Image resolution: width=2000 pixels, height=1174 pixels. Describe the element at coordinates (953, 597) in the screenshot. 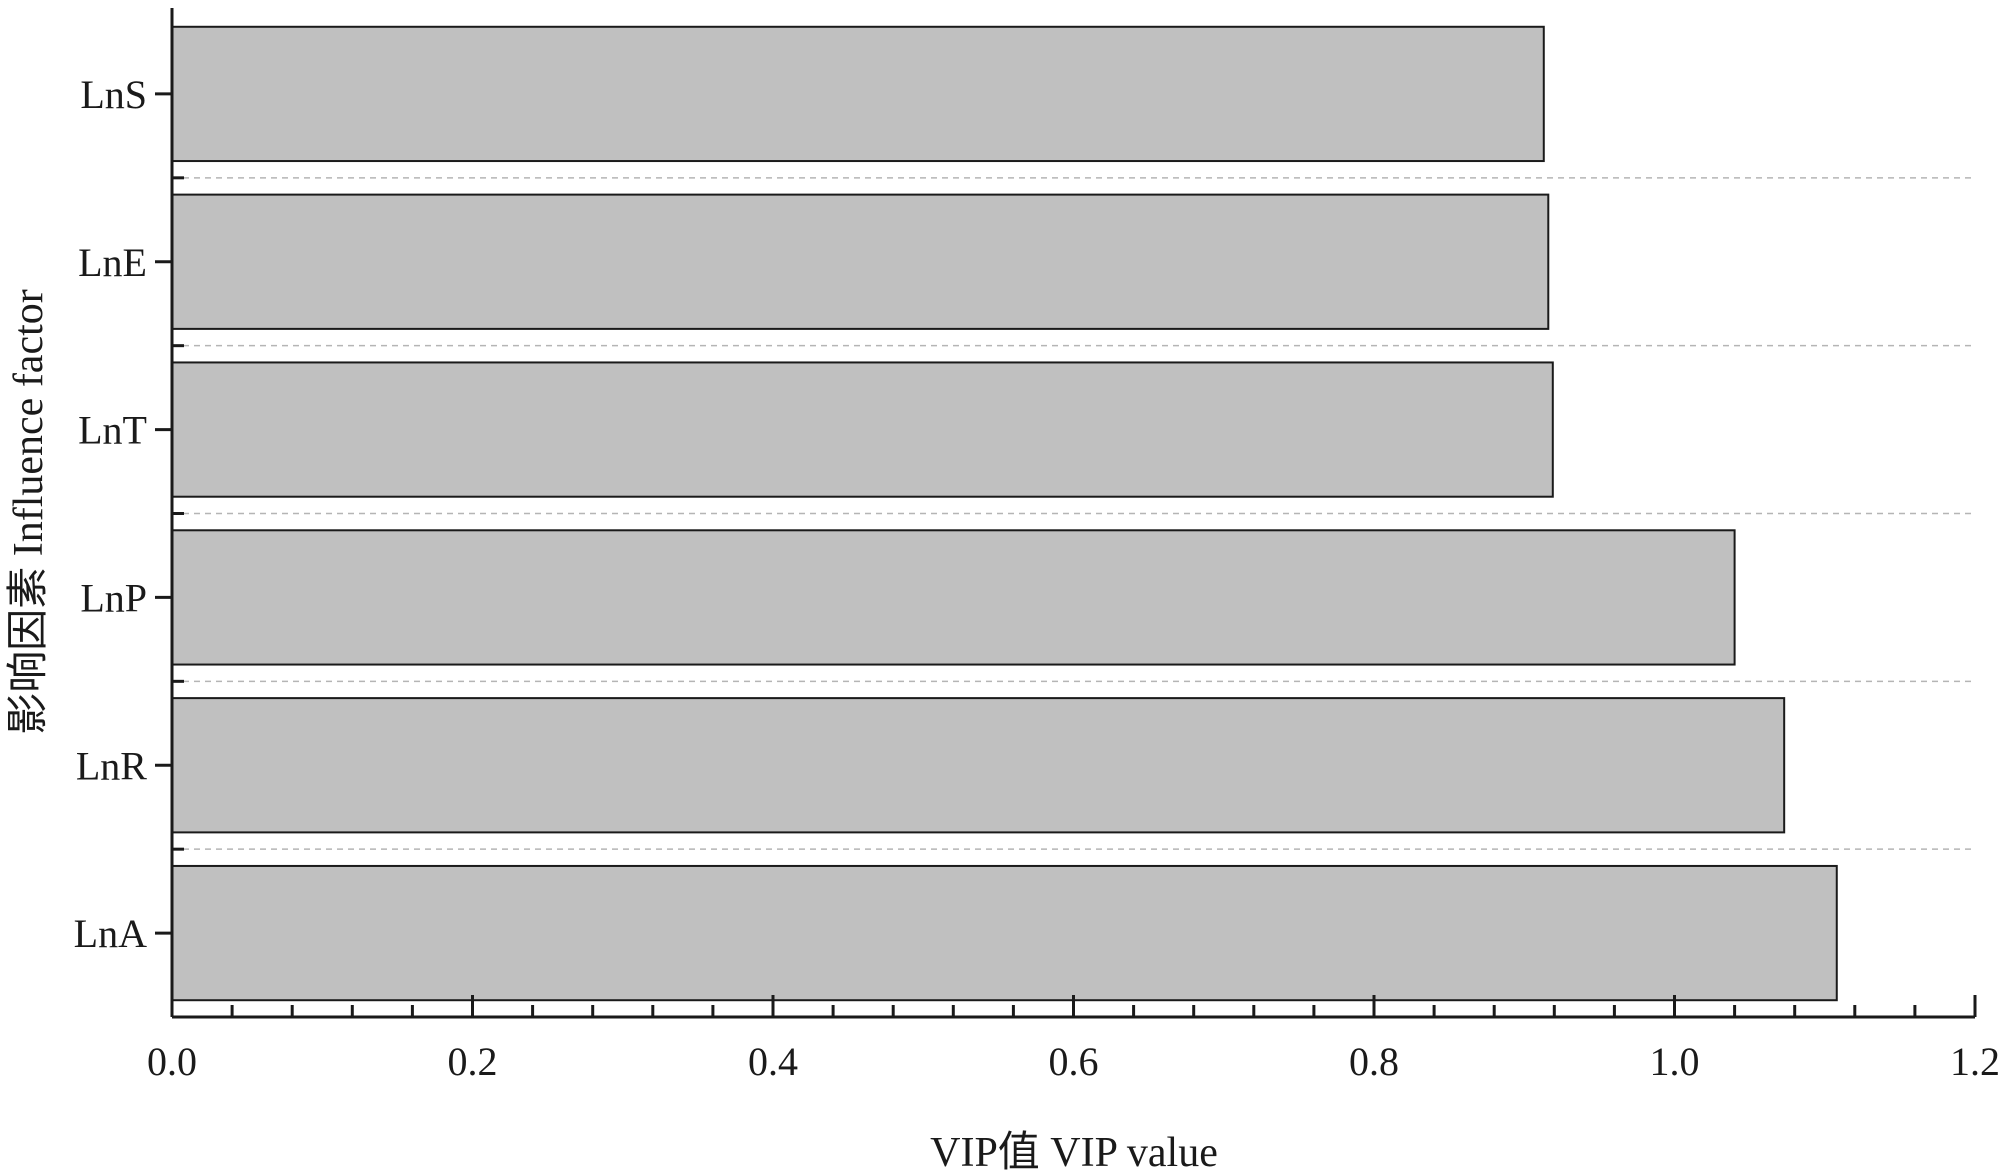

I see `bar-lnp` at that location.